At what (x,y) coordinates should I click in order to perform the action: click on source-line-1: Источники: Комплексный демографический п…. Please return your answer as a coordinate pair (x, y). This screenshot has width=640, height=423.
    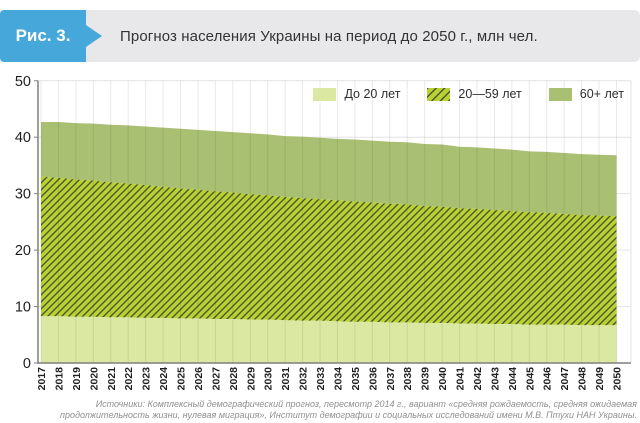
    Looking at the image, I should click on (366, 404).